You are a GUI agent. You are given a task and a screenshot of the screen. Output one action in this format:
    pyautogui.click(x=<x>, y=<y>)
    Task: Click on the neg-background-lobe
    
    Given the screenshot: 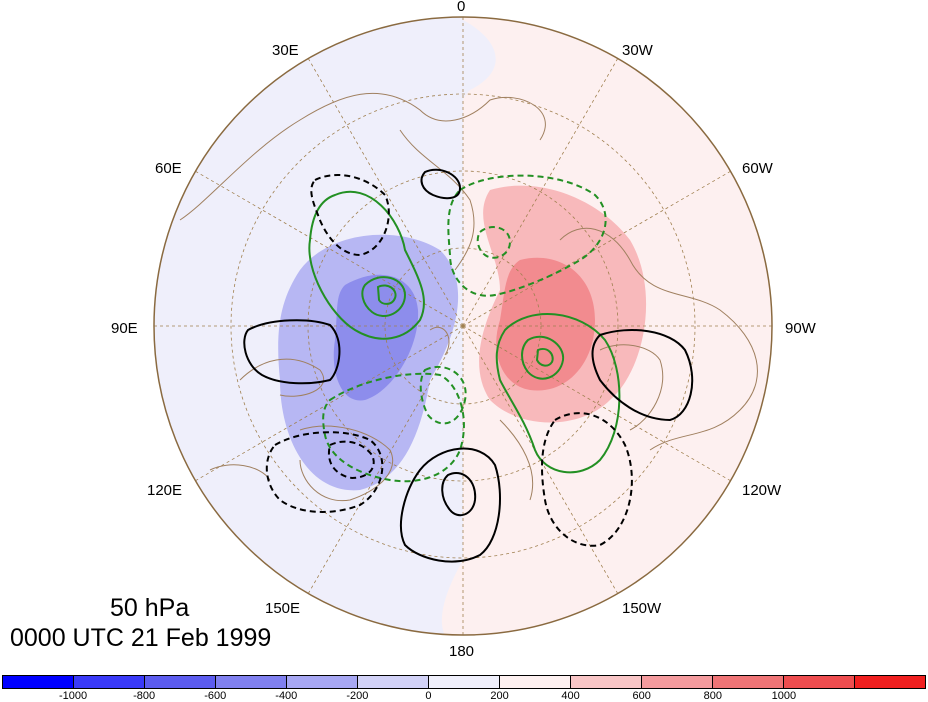 What is the action you would take?
    pyautogui.click(x=476, y=135)
    